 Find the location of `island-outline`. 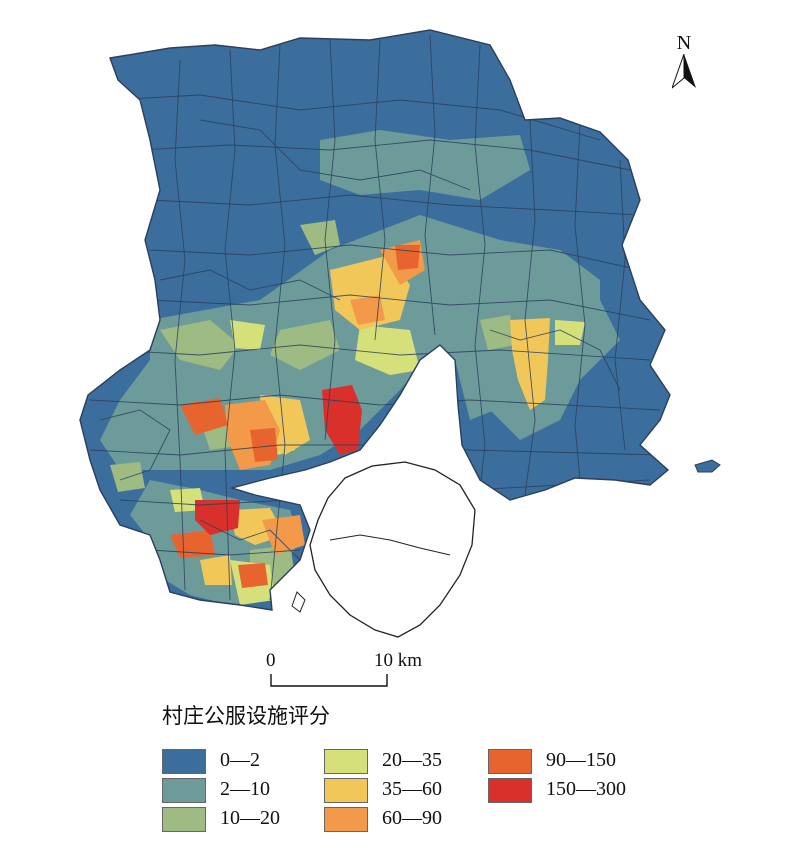

island-outline is located at coordinates (392, 549).